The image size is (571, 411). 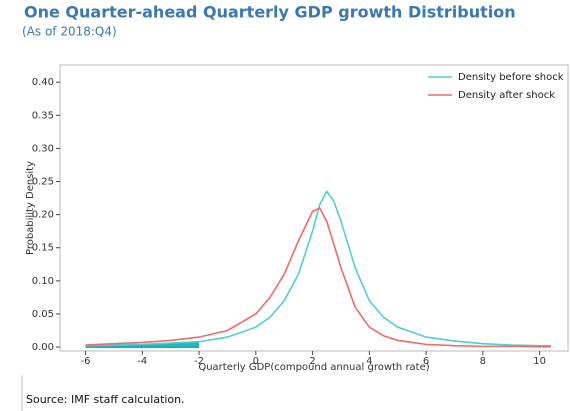 I want to click on y-axis-label: Probability Density, so click(x=30, y=208).